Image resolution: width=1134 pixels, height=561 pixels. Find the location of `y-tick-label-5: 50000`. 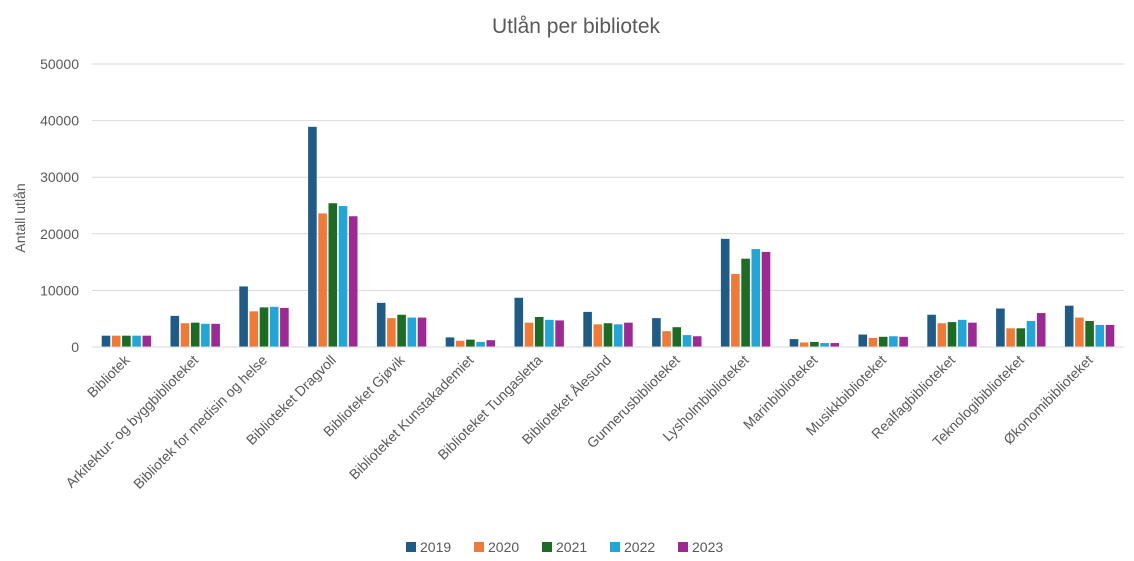

y-tick-label-5: 50000 is located at coordinates (59, 64).